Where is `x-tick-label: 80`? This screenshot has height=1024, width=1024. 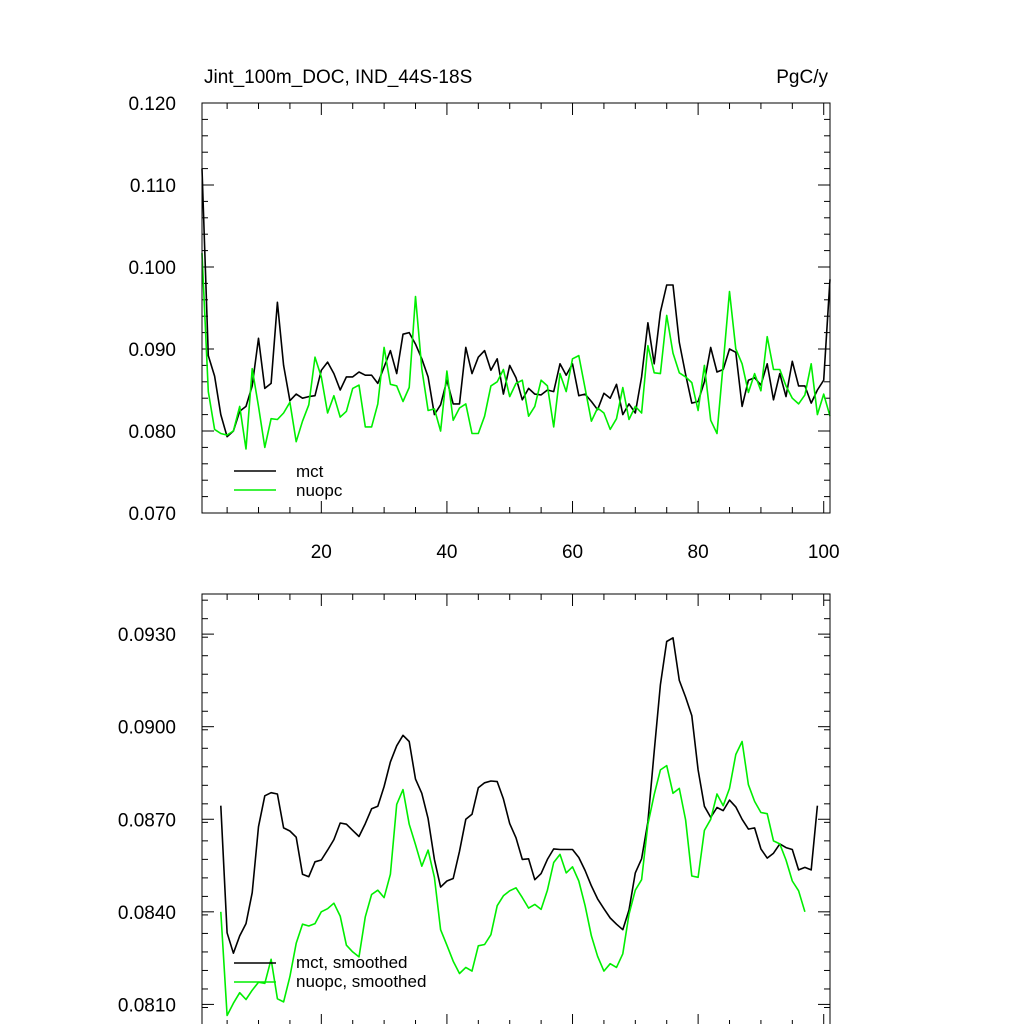 x-tick-label: 80 is located at coordinates (698, 552).